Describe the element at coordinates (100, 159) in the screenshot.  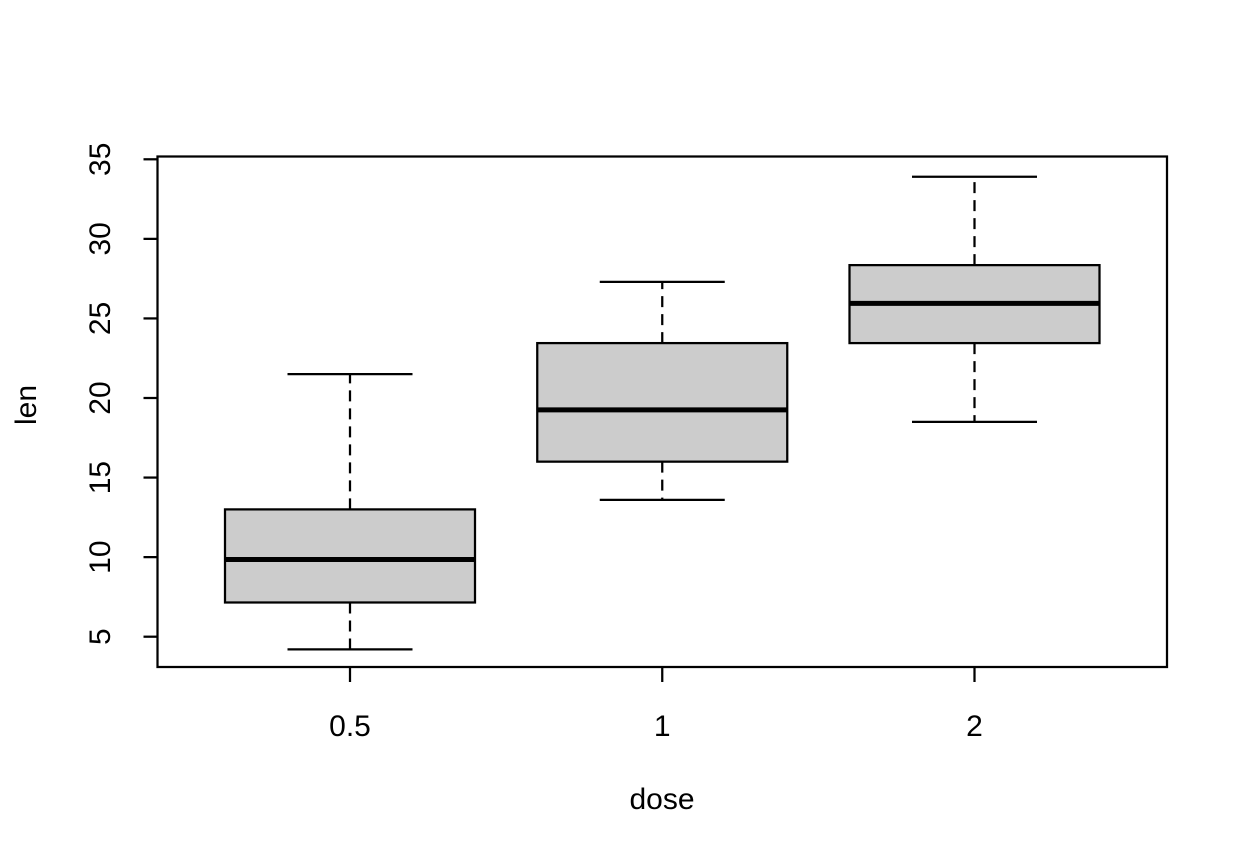
I see `y-tick-label: 35` at that location.